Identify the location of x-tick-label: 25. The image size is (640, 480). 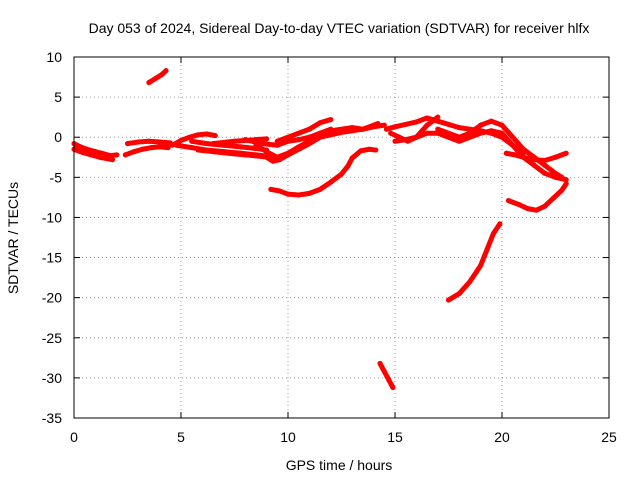
(609, 437).